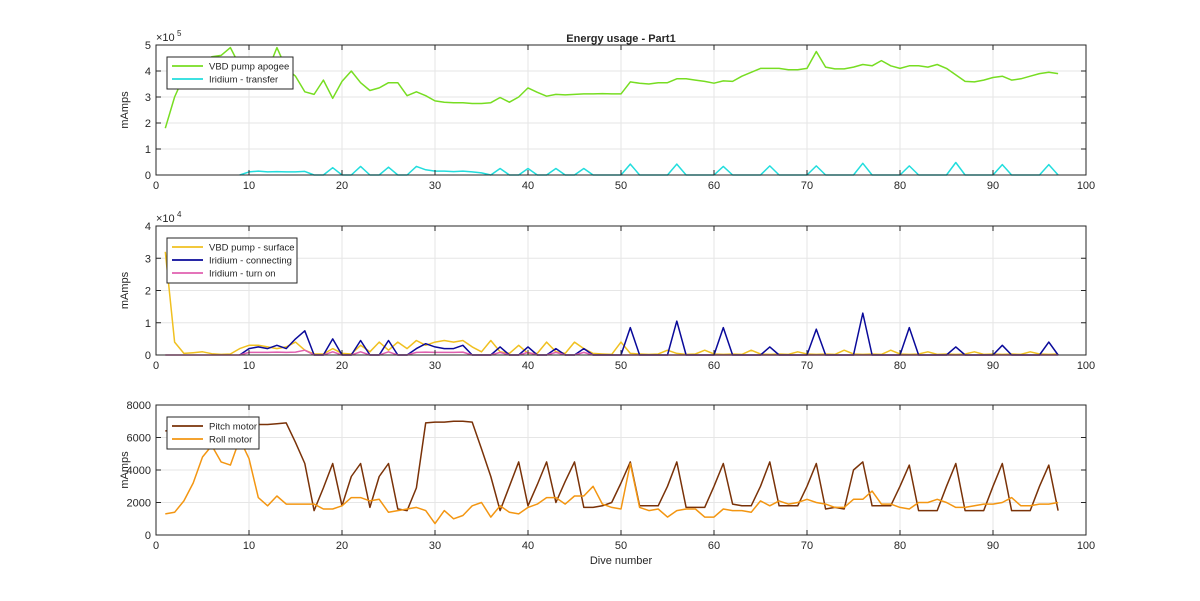 This screenshot has height=601, width=1200. What do you see at coordinates (139, 504) in the screenshot?
I see `y-tick-label: 2000` at bounding box center [139, 504].